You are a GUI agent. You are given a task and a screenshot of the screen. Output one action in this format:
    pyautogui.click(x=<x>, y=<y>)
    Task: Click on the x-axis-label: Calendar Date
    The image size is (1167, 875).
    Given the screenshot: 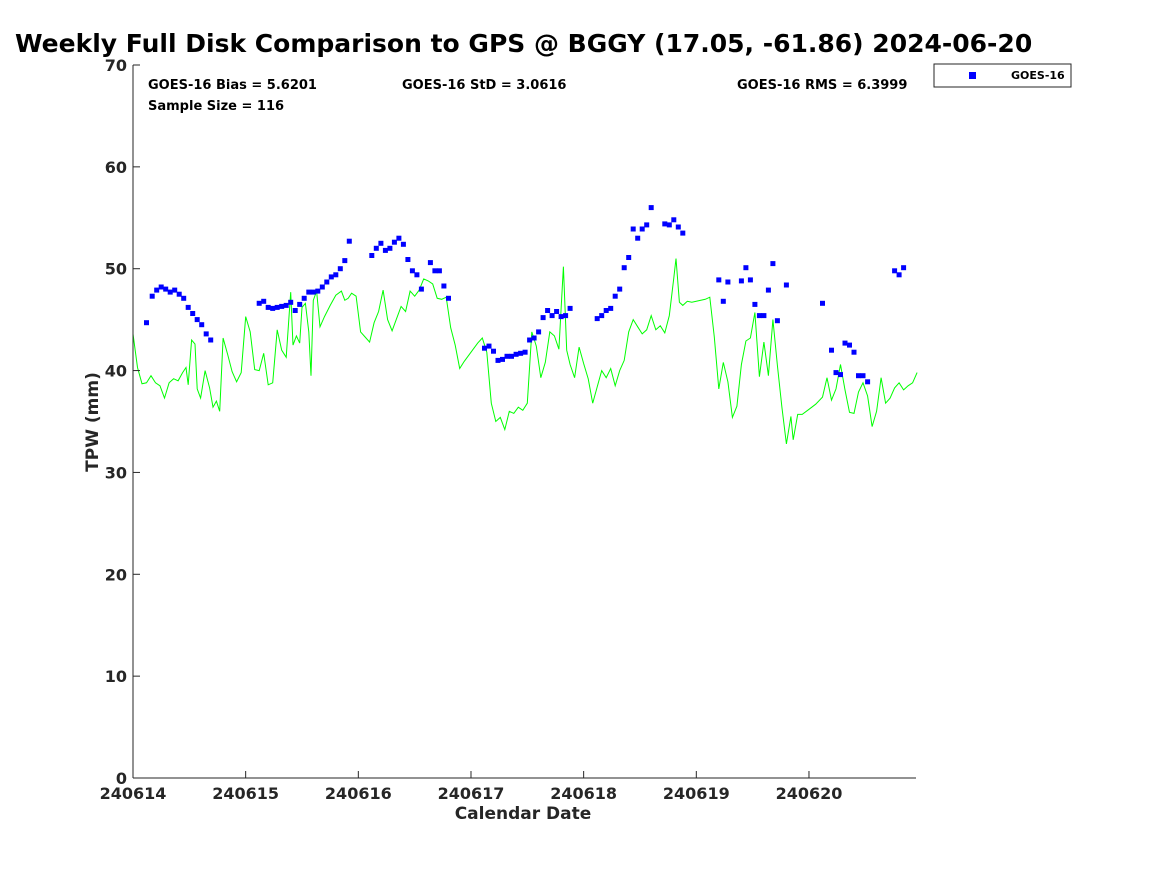 What is the action you would take?
    pyautogui.click(x=523, y=814)
    